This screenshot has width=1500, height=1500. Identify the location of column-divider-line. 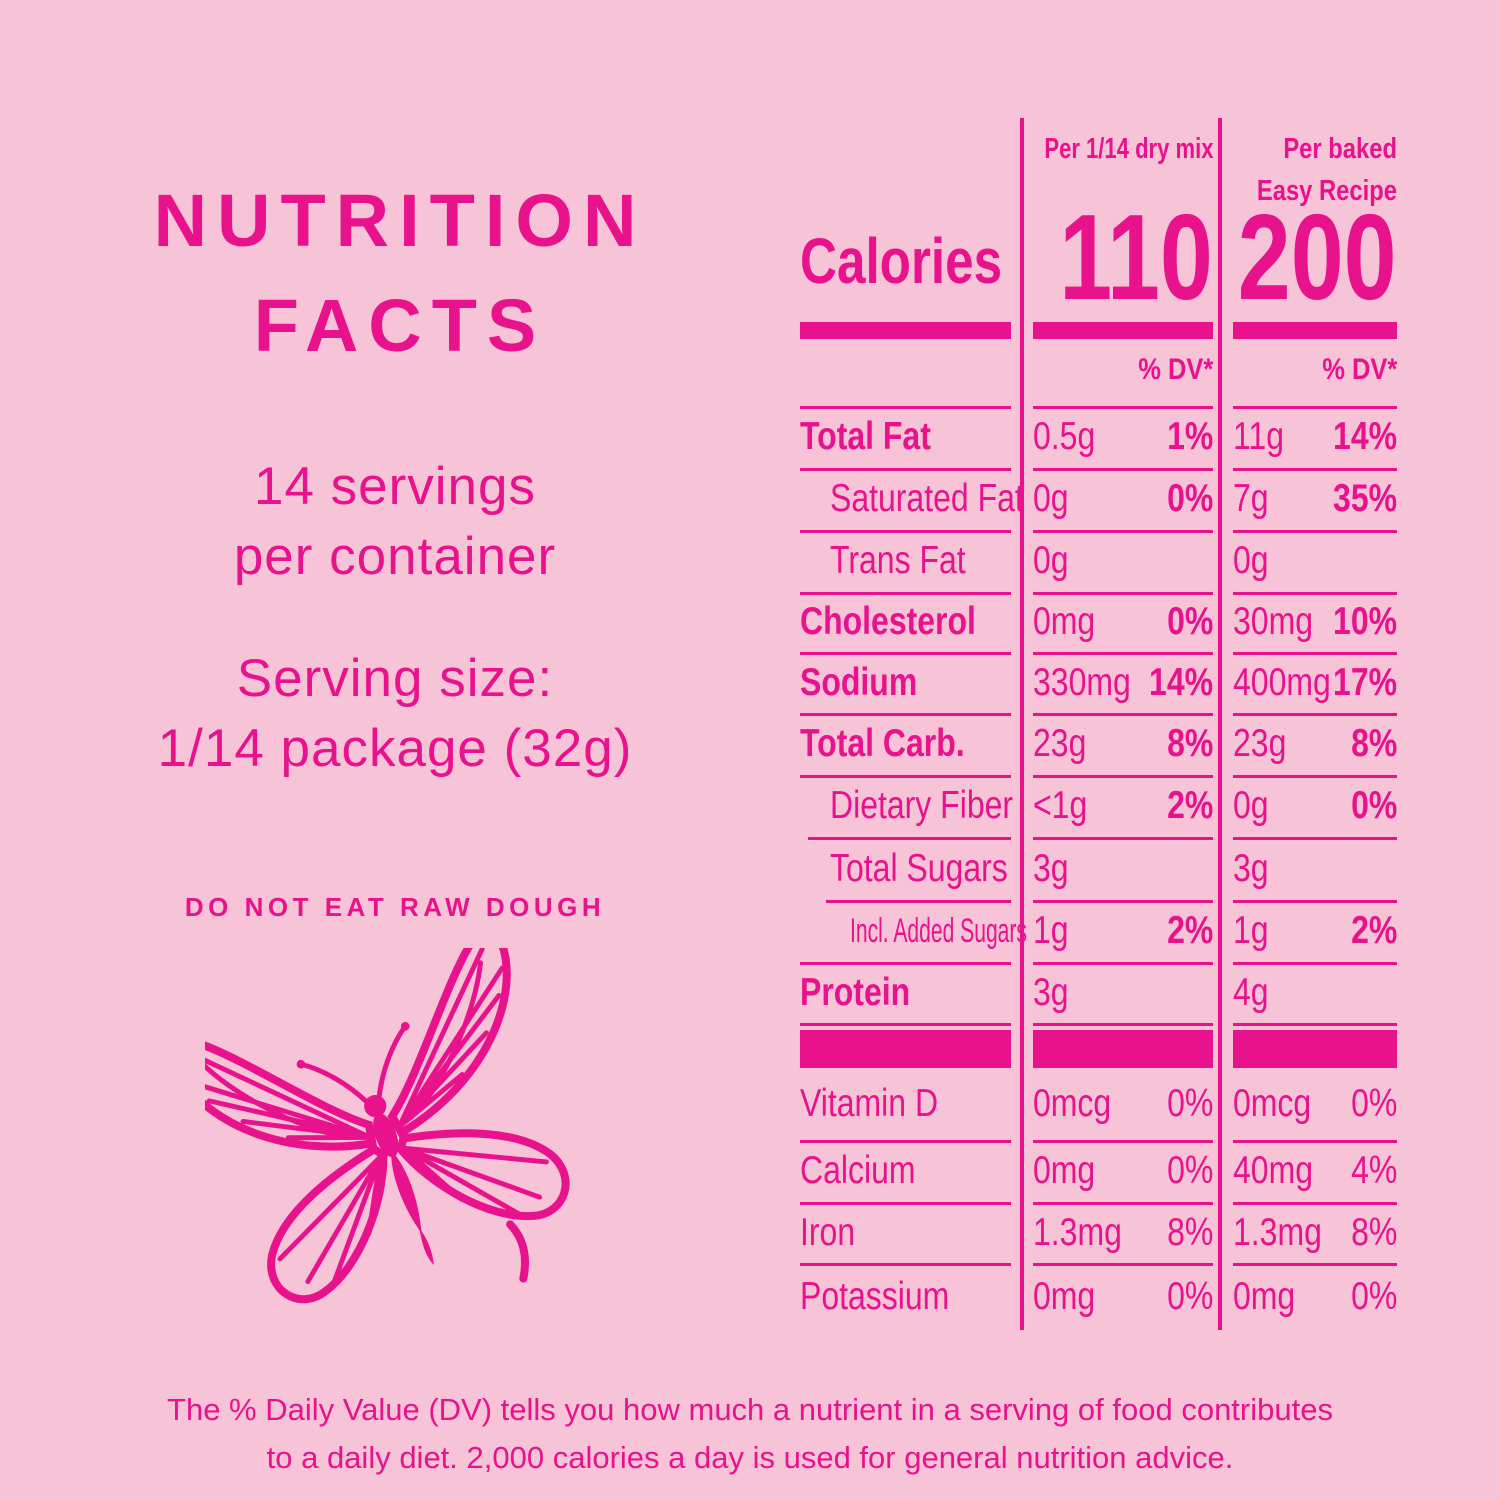
(1220, 724).